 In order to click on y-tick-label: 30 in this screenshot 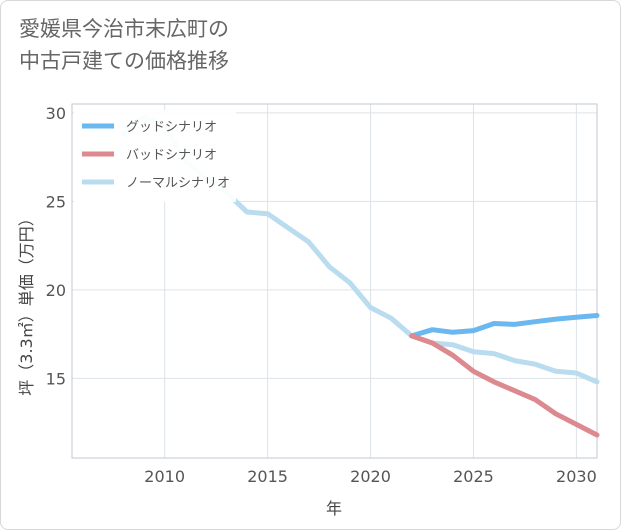, I will do `click(56, 113)`.